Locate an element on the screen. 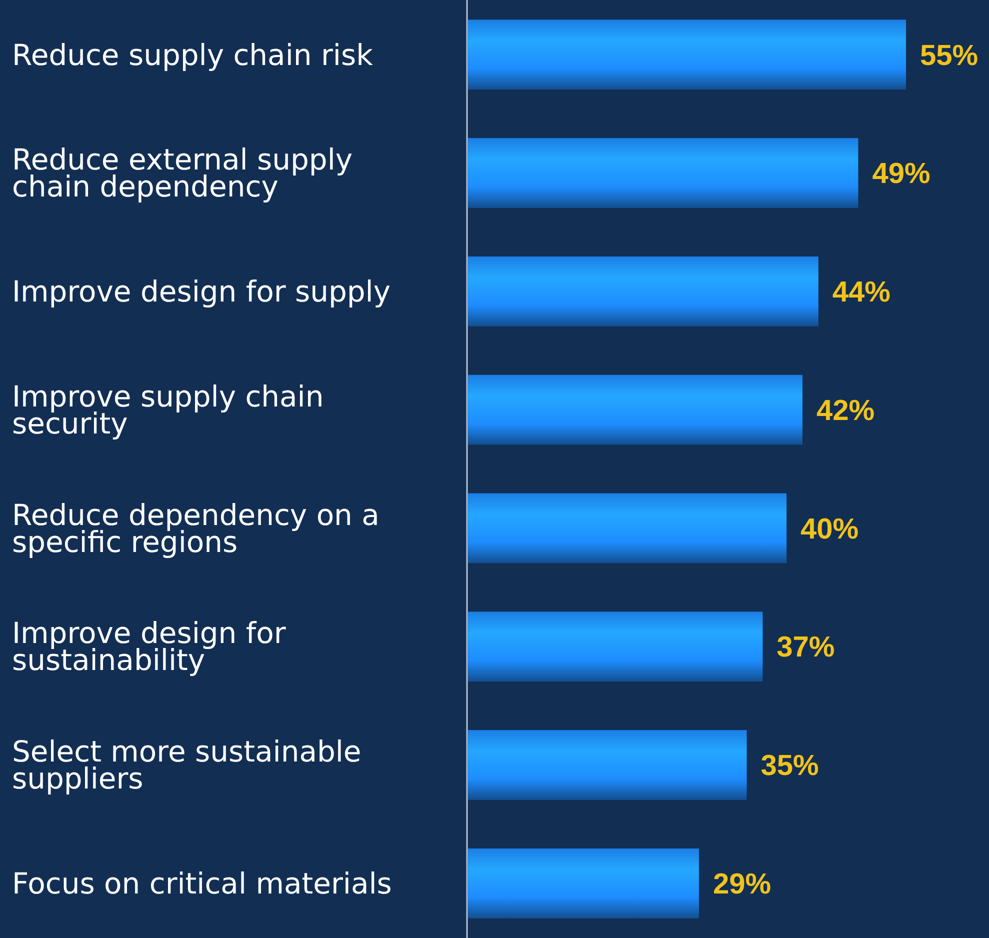 This screenshot has width=989, height=938. y-tick-label: Select more sustainable suppliers is located at coordinates (187, 765).